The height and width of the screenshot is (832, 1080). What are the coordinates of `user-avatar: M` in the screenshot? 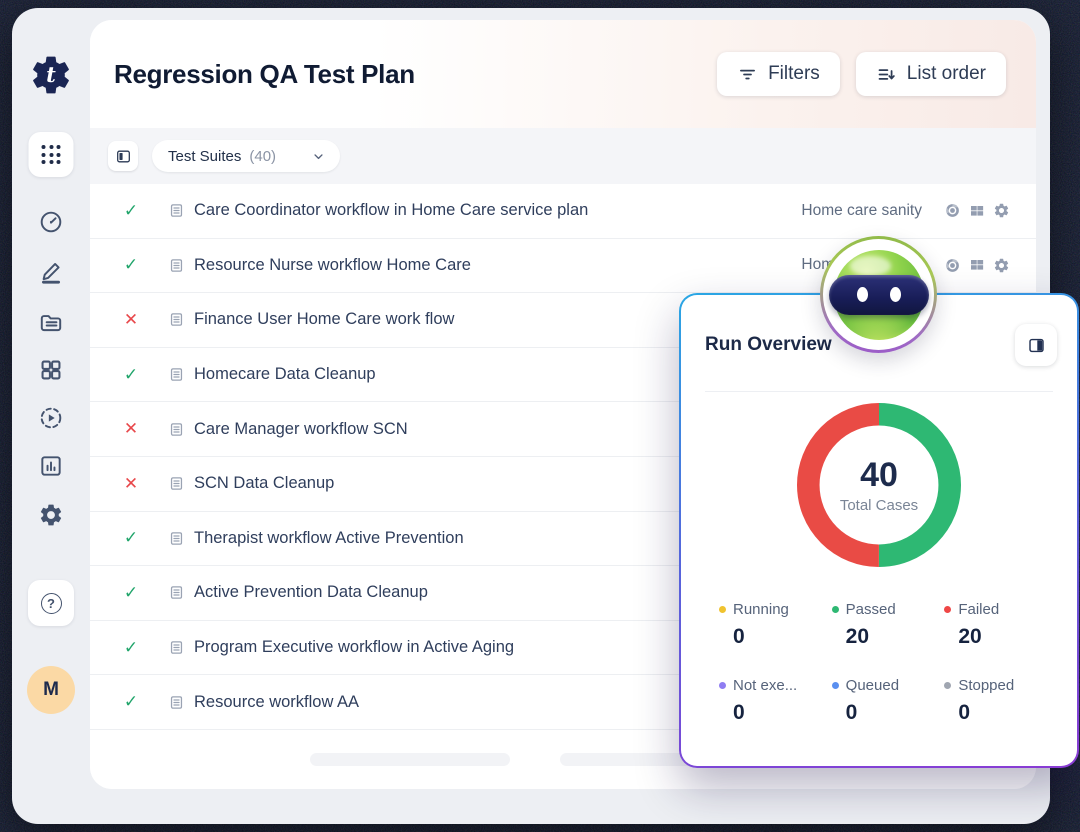 It's located at (51, 690).